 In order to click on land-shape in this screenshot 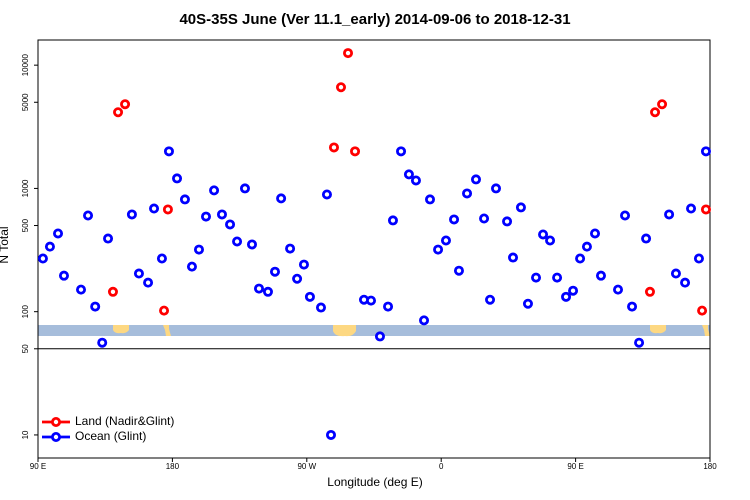, I will do `click(411, 331)`.